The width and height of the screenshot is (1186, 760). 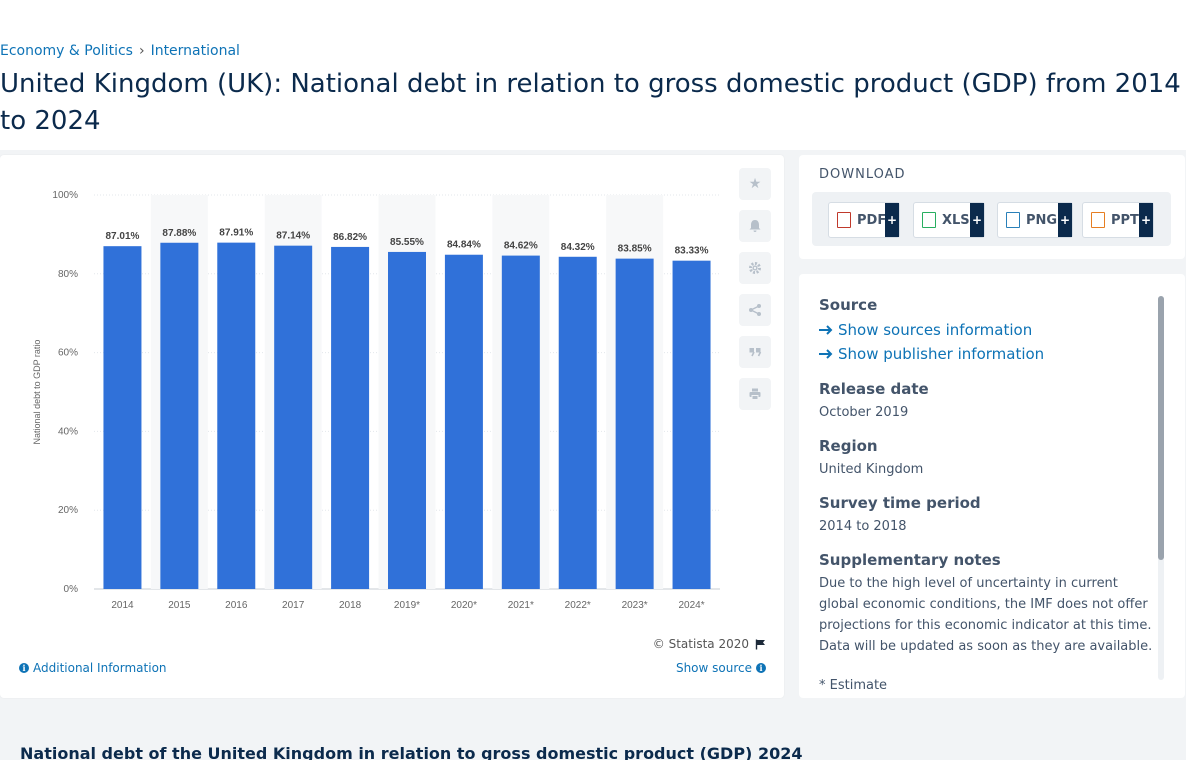 What do you see at coordinates (236, 605) in the screenshot?
I see `x-tick-label: 2016` at bounding box center [236, 605].